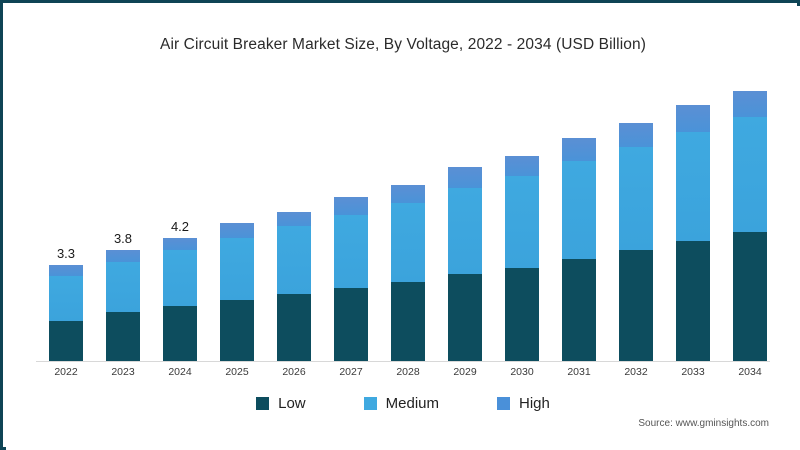  I want to click on x-axis-tick-label: 2029, so click(465, 372).